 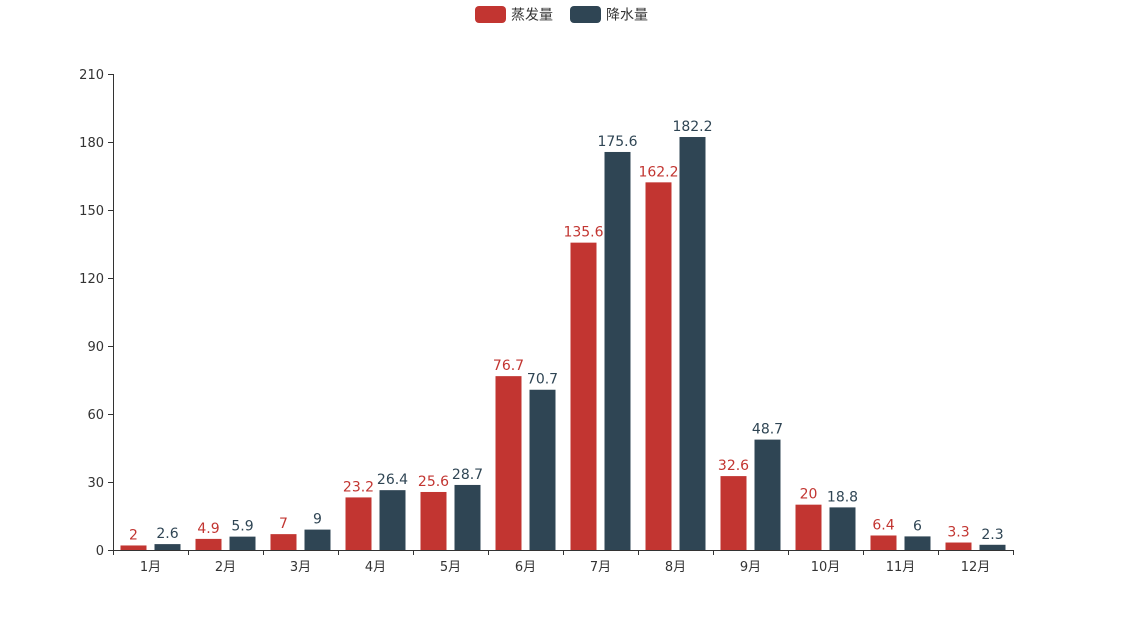 I want to click on data-label-series-2: 182.2, so click(x=692, y=127).